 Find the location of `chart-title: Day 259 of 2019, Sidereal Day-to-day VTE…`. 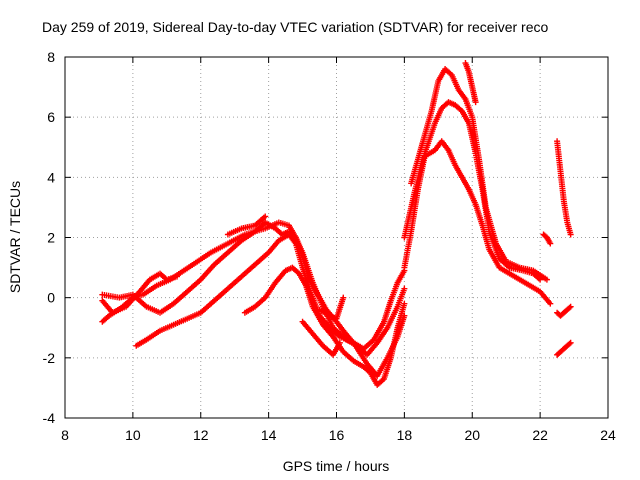

chart-title: Day 259 of 2019, Sidereal Day-to-day VTE… is located at coordinates (295, 27).